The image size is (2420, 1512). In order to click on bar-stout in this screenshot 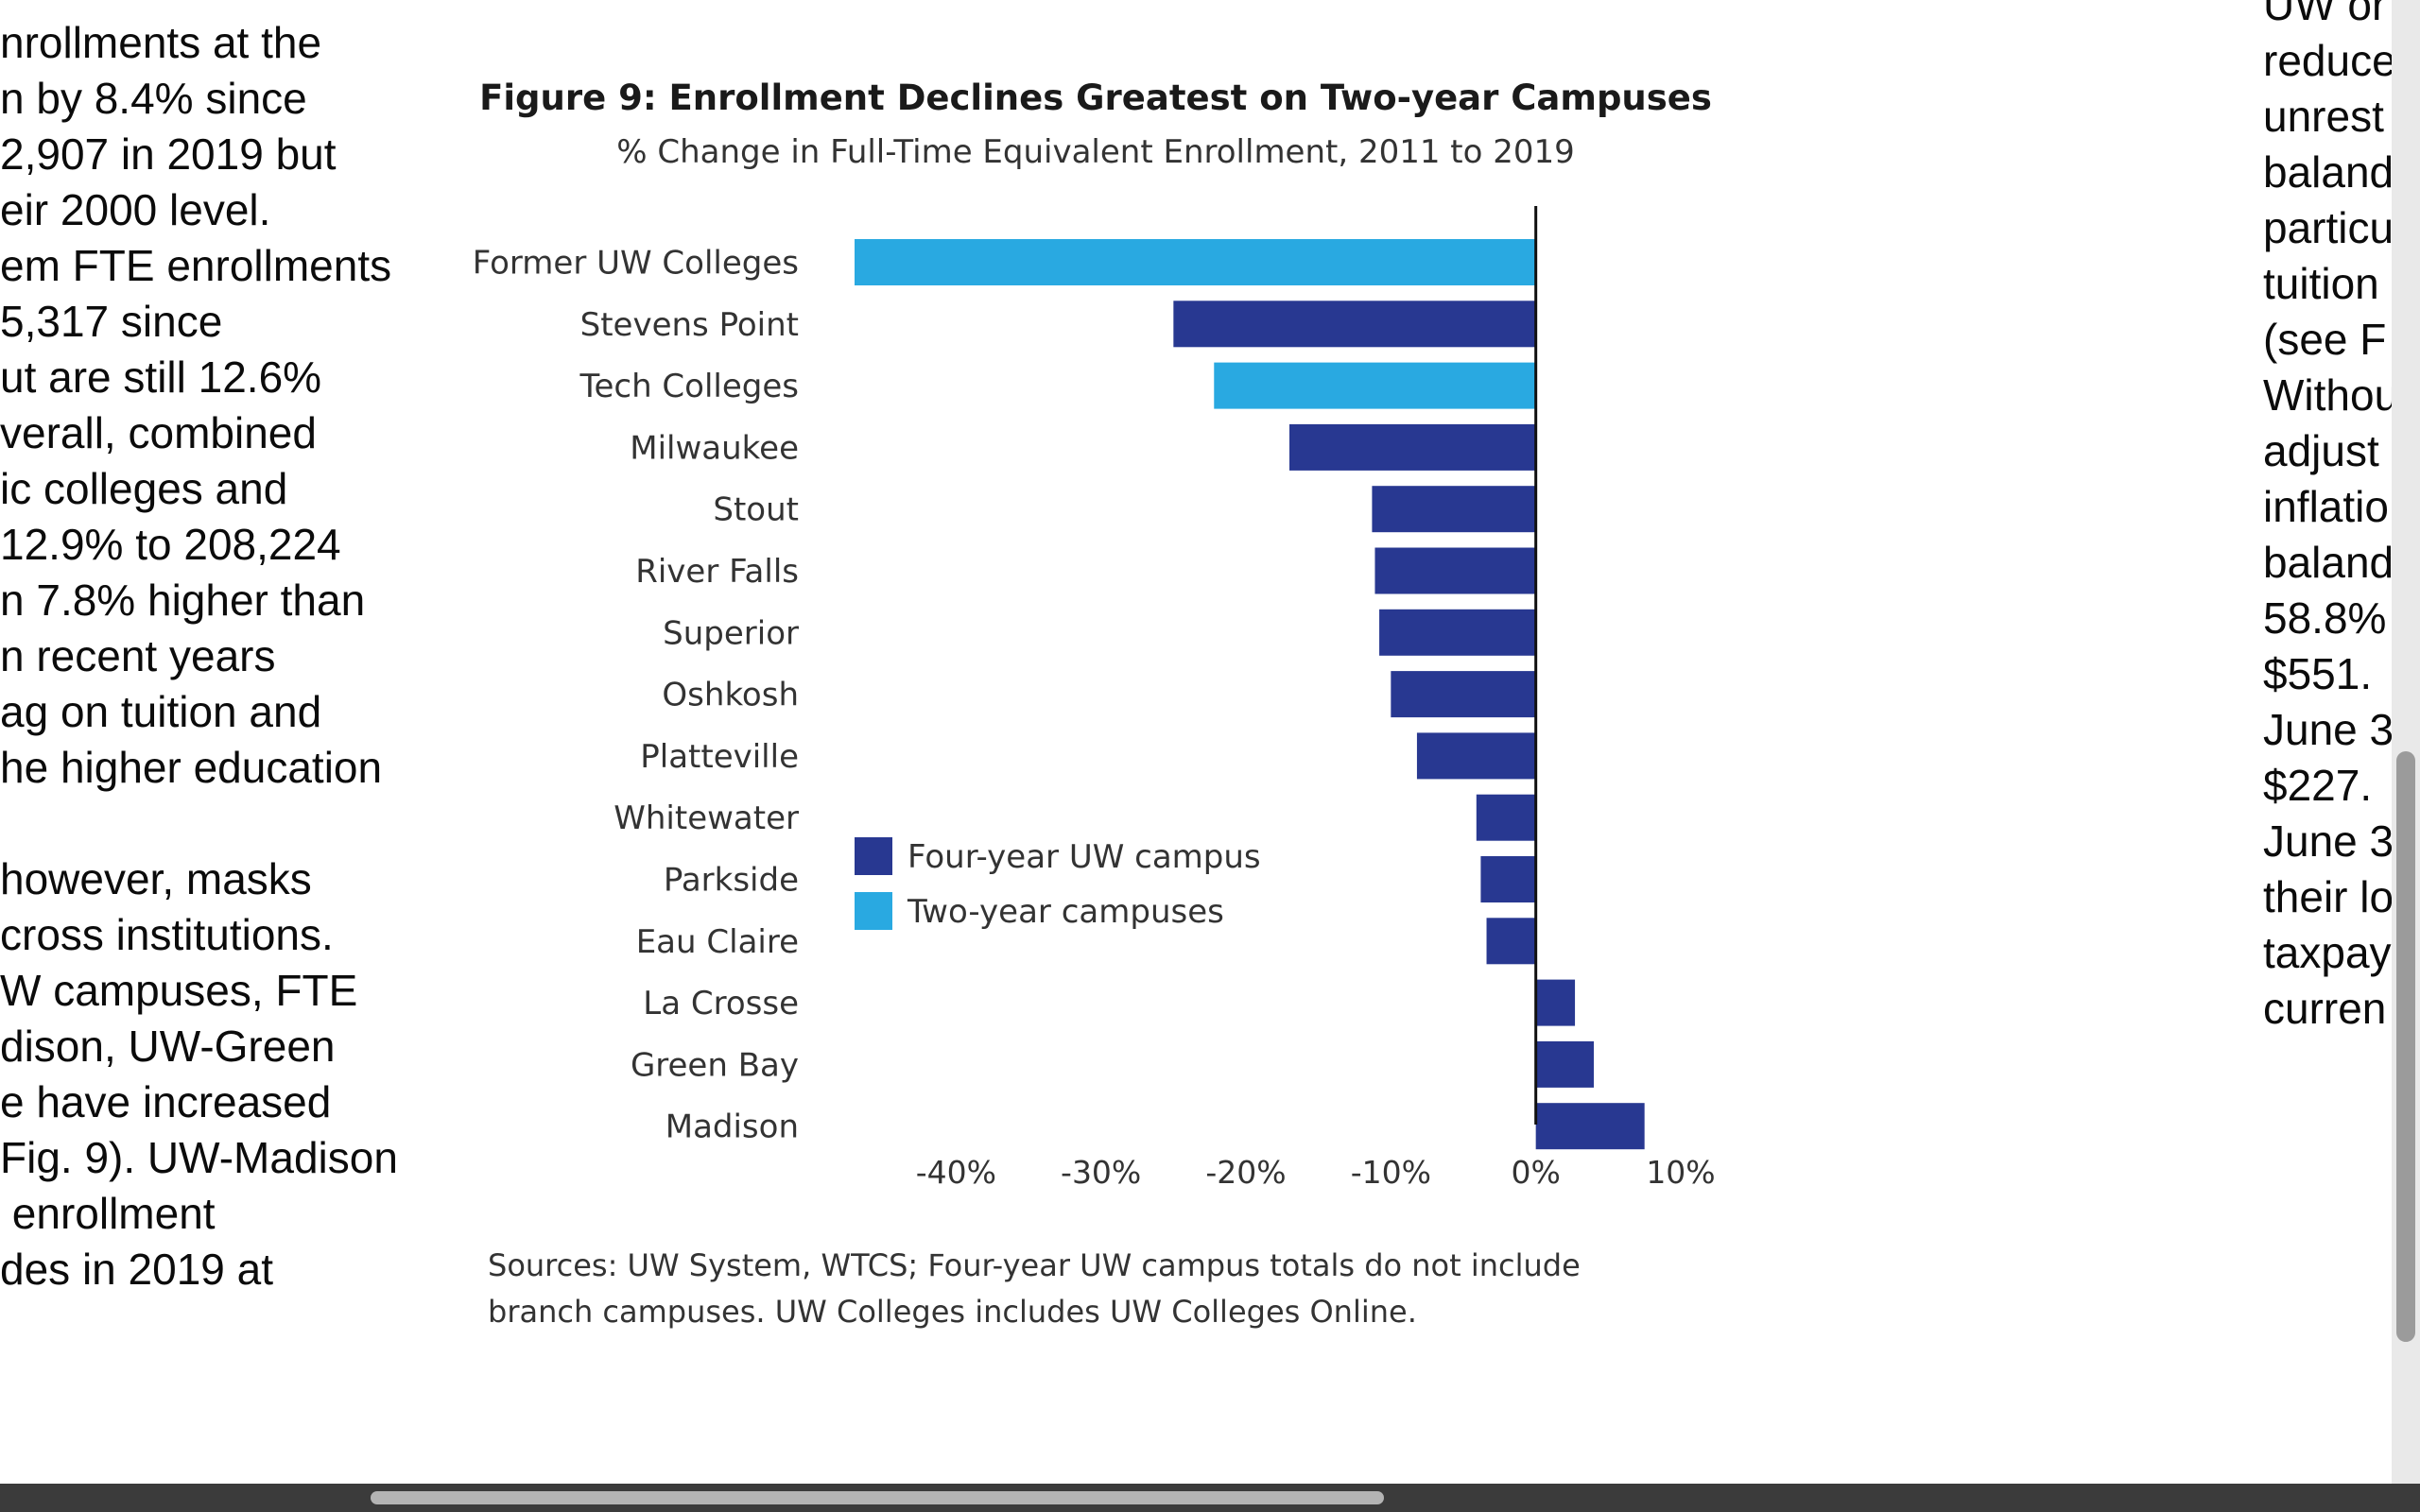, I will do `click(1454, 509)`.